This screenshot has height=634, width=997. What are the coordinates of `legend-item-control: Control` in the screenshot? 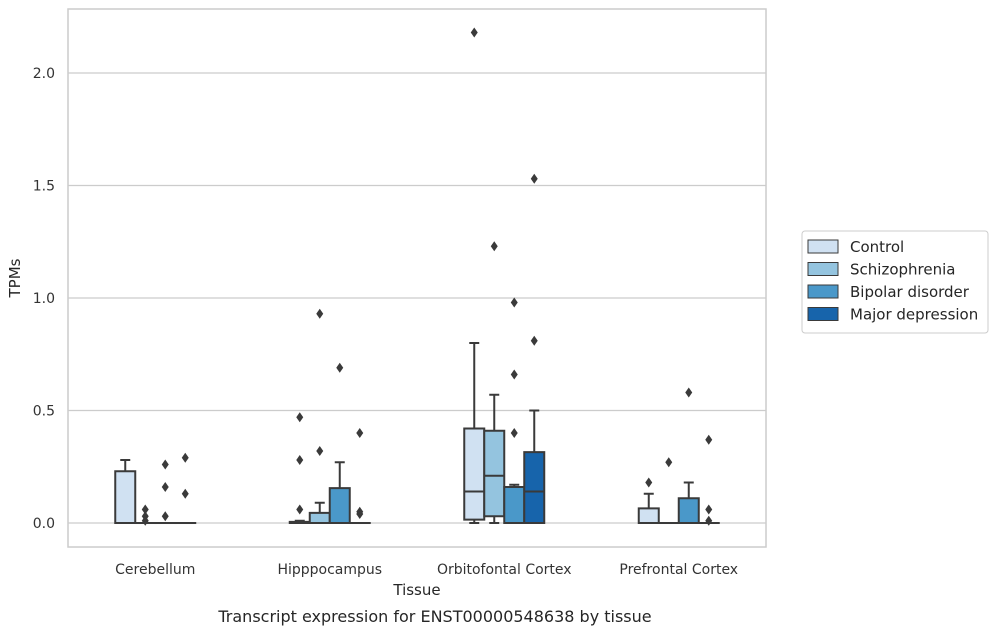 It's located at (855, 247).